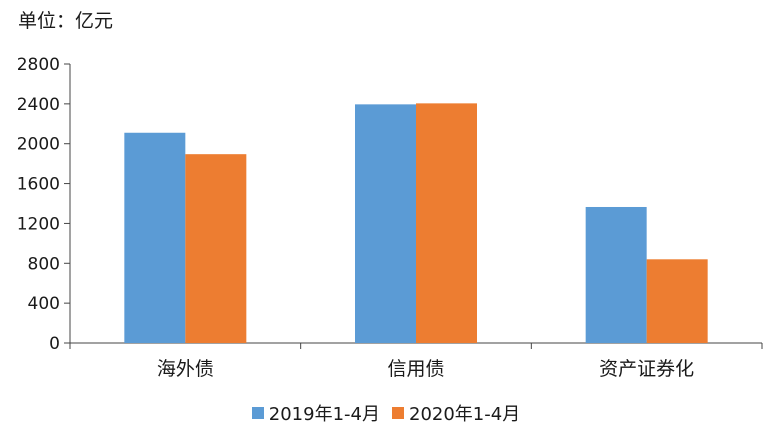 The width and height of the screenshot is (772, 434). What do you see at coordinates (38, 185) in the screenshot?
I see `y-tick-label: 1600` at bounding box center [38, 185].